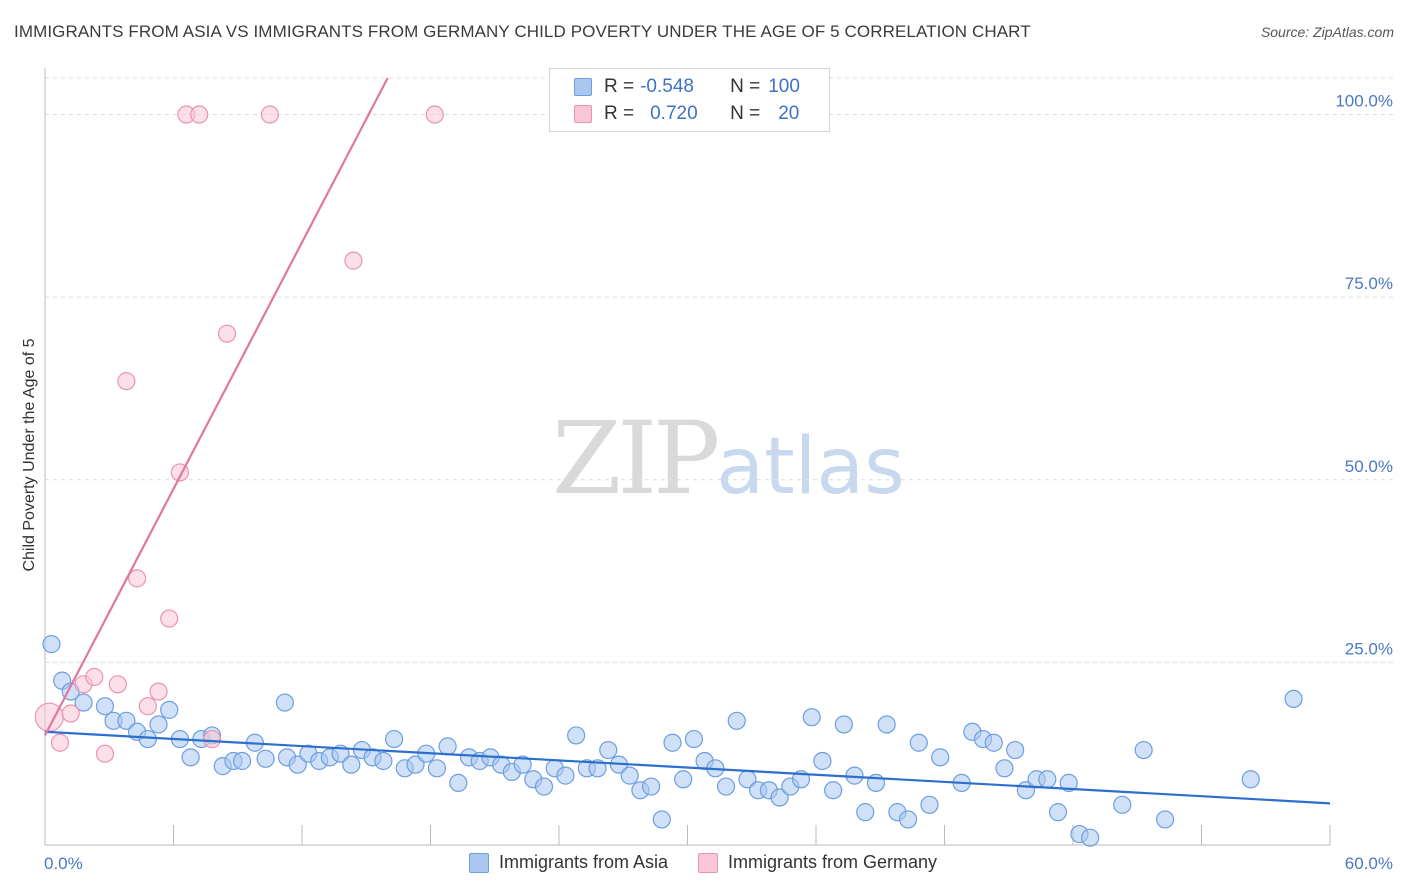 This screenshot has width=1406, height=892. What do you see at coordinates (1369, 283) in the screenshot?
I see `y-tick-label: 75.0%` at bounding box center [1369, 283].